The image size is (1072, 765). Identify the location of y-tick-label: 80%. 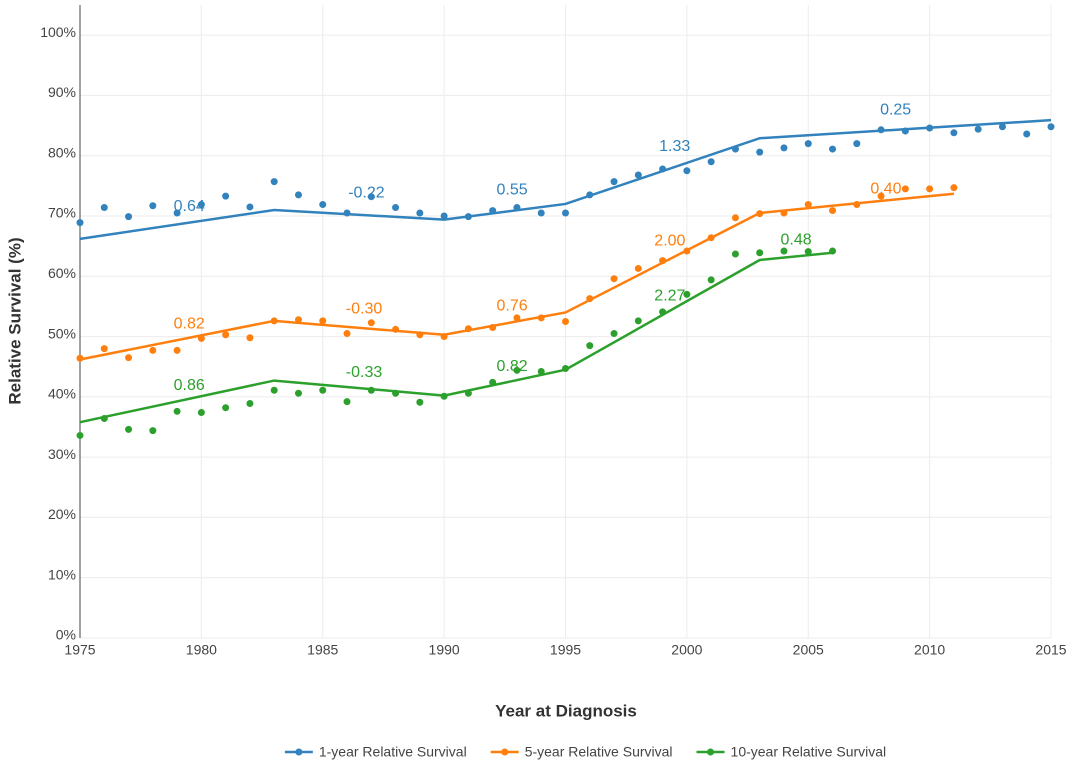
(62, 152).